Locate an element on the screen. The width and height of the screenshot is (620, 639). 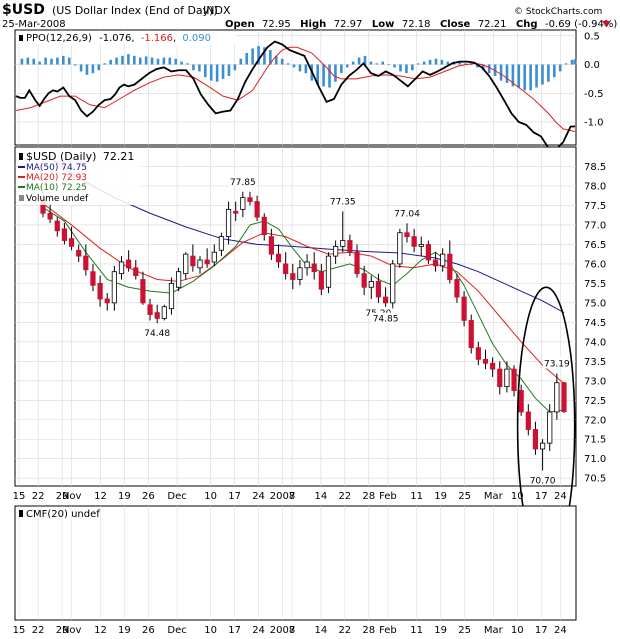
down-triangle-icon is located at coordinates (606, 24).